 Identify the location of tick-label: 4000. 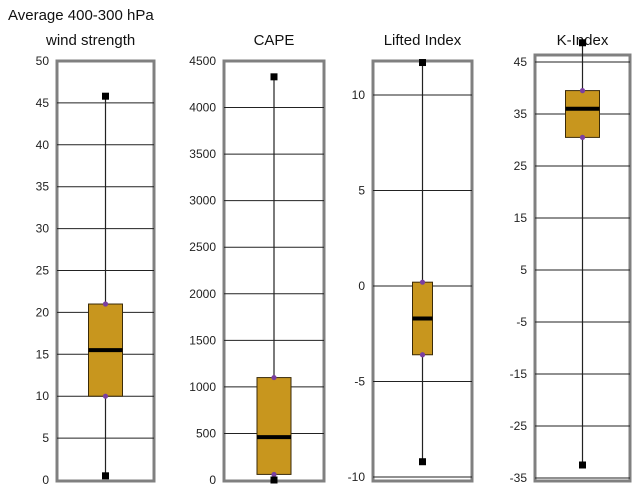
(202, 108).